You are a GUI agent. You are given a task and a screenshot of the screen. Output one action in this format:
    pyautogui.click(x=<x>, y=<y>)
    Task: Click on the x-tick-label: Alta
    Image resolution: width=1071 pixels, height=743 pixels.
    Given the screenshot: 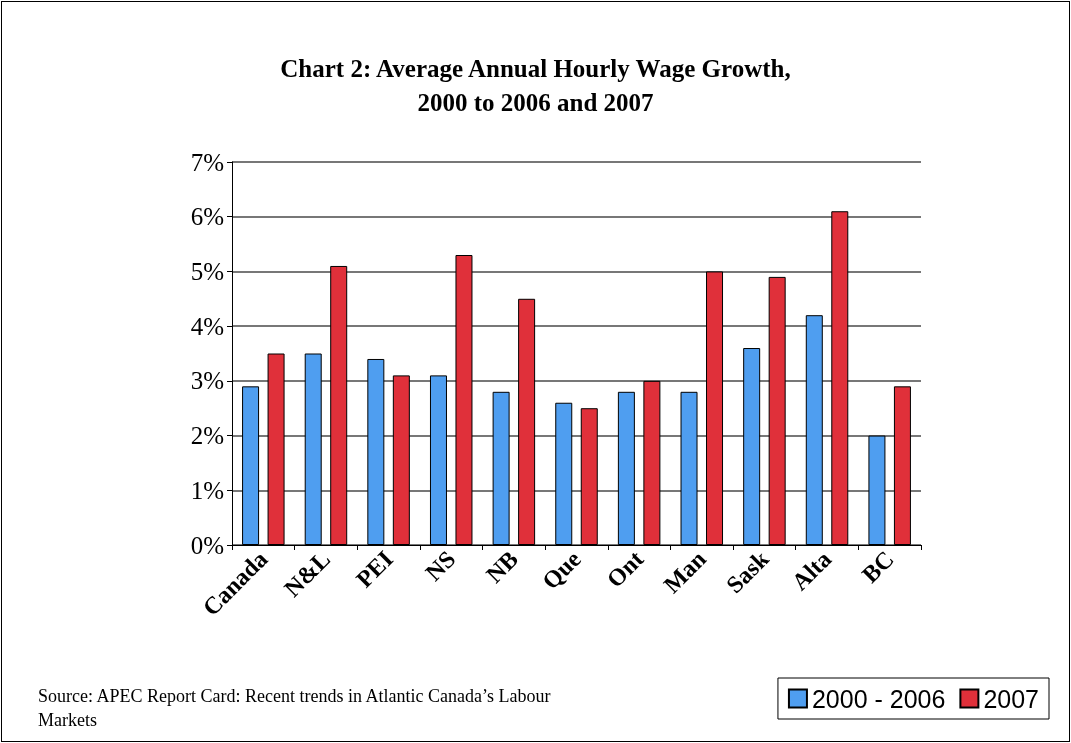 What is the action you would take?
    pyautogui.click(x=811, y=570)
    